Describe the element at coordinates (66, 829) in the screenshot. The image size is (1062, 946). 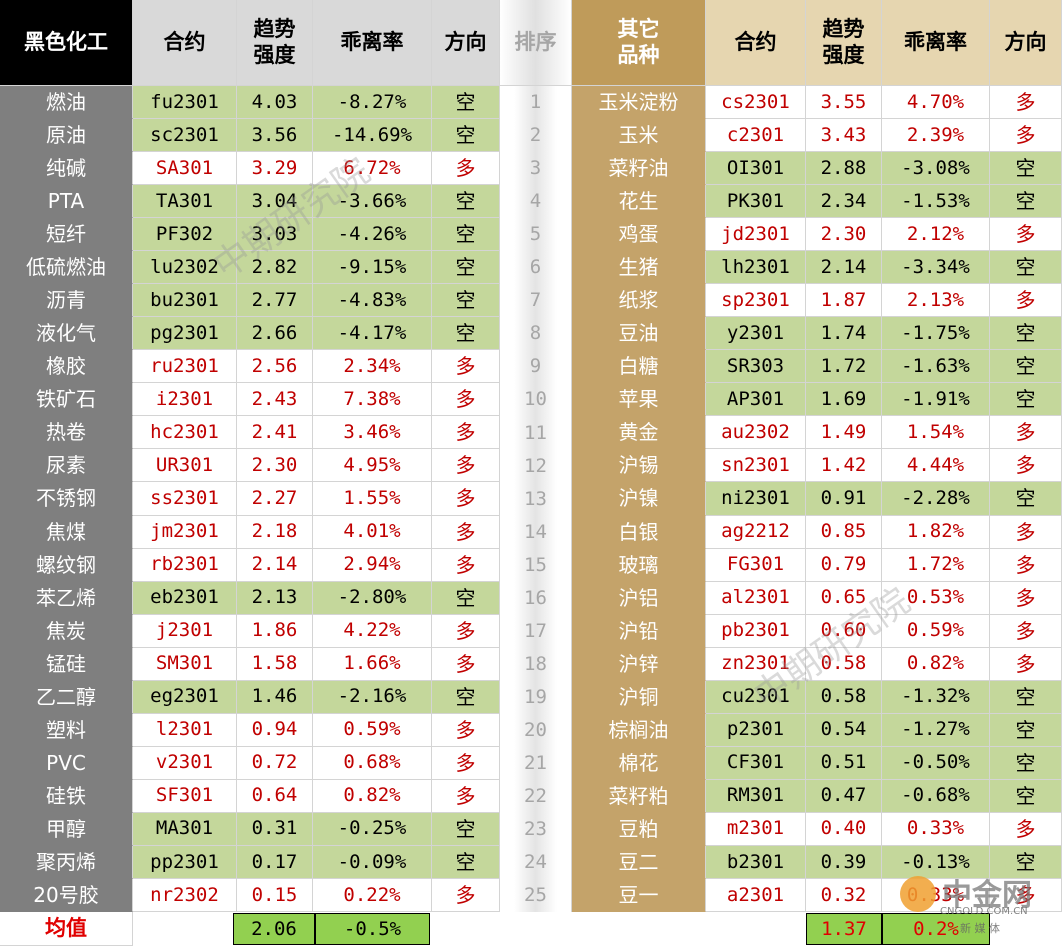
I see `product-name: 甲醇` at that location.